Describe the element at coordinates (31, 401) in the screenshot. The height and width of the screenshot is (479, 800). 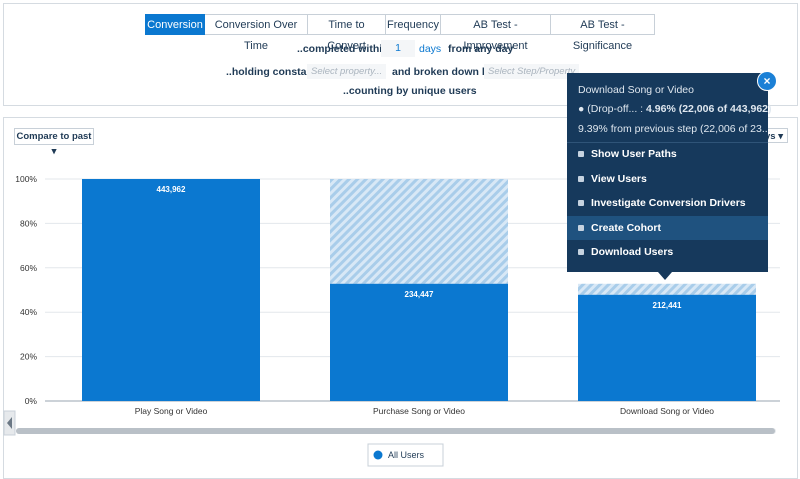
I see `y-tick-label: 0%` at that location.